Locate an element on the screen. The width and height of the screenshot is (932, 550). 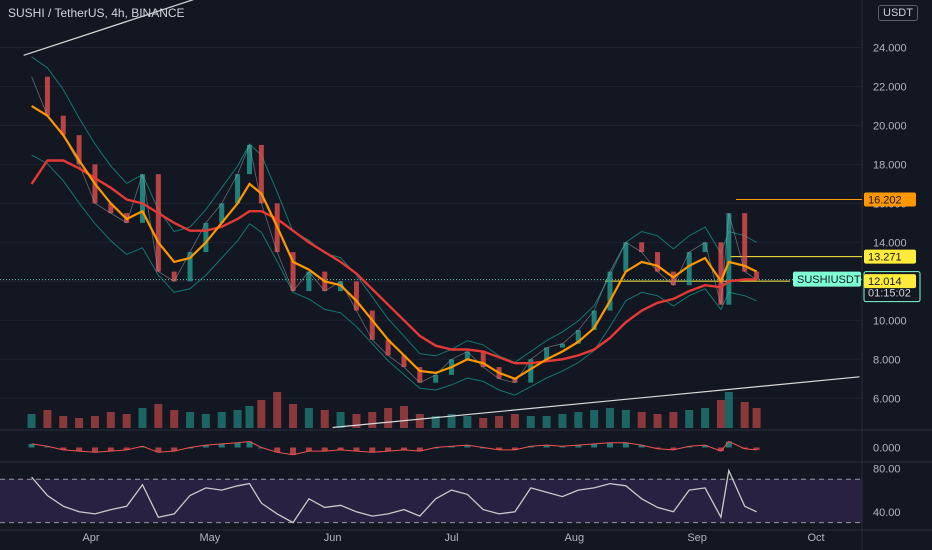
macd-signal-line is located at coordinates (394, 448).